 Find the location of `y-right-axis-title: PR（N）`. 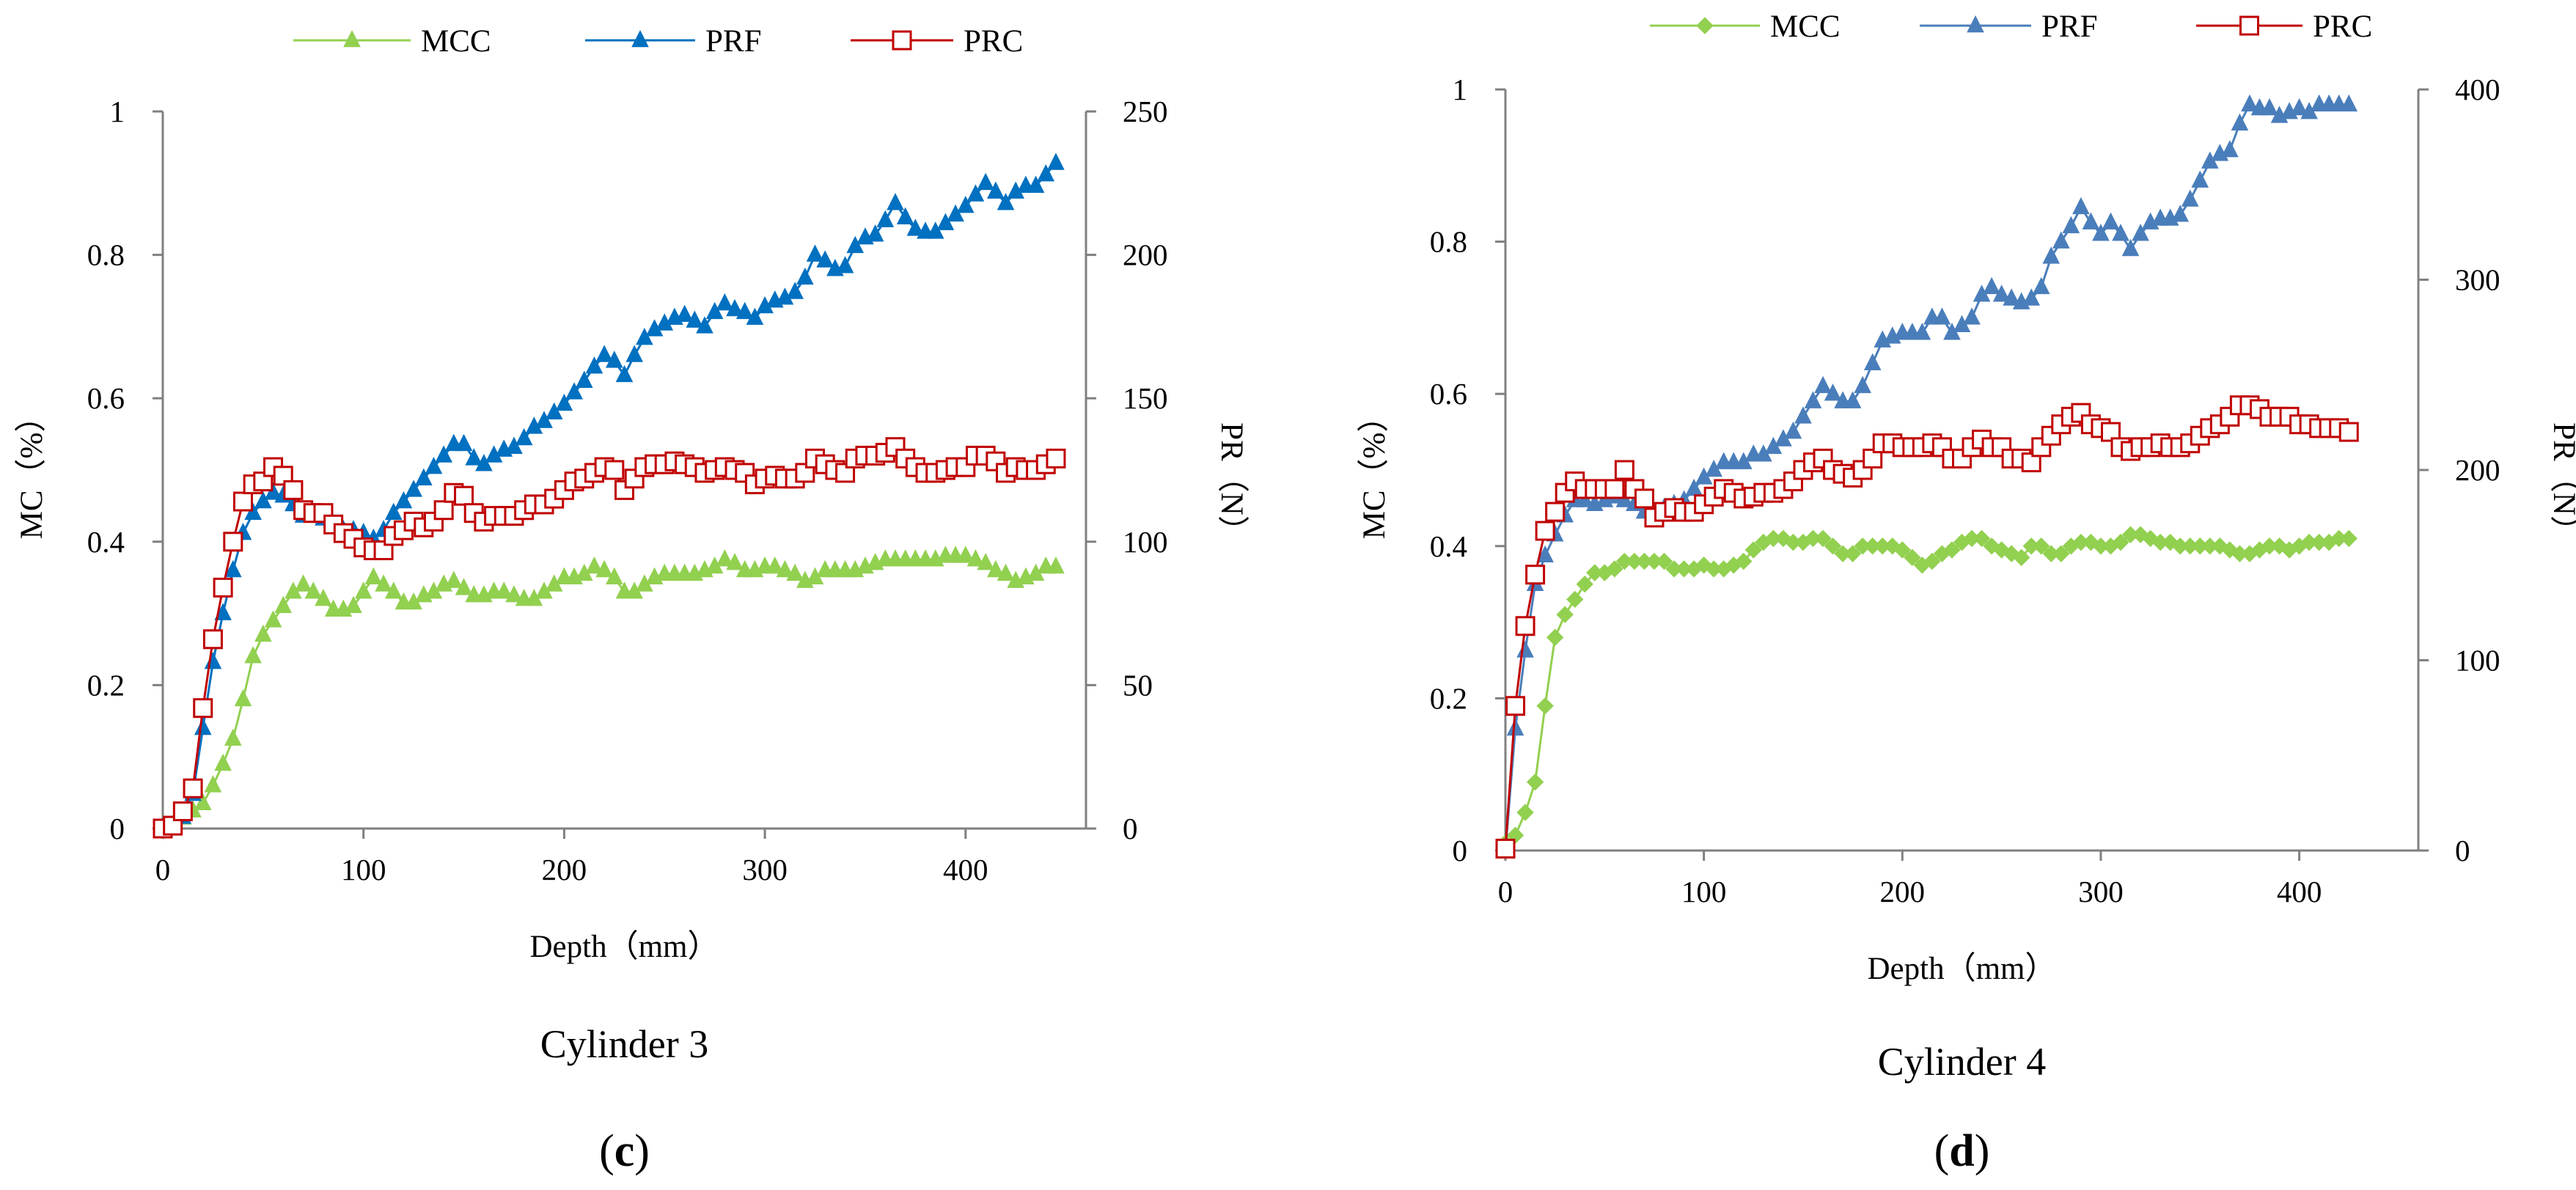

y-right-axis-title: PR（N） is located at coordinates (2561, 485).